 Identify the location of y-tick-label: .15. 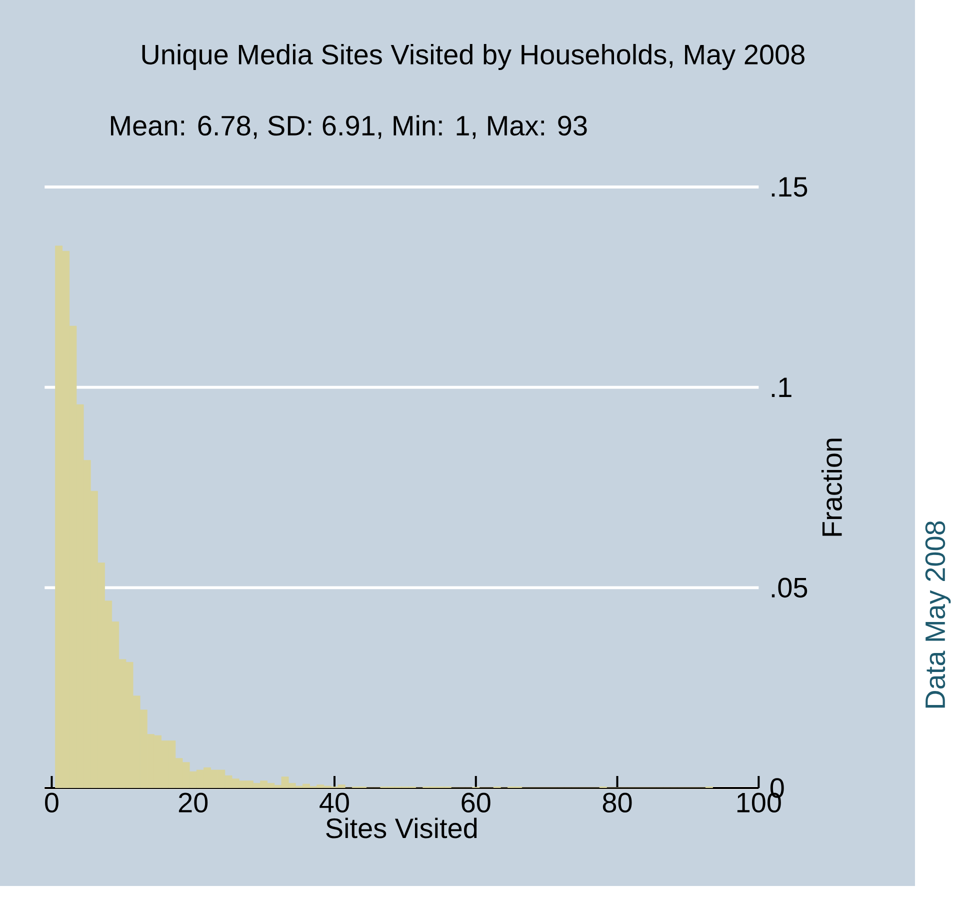
(790, 187).